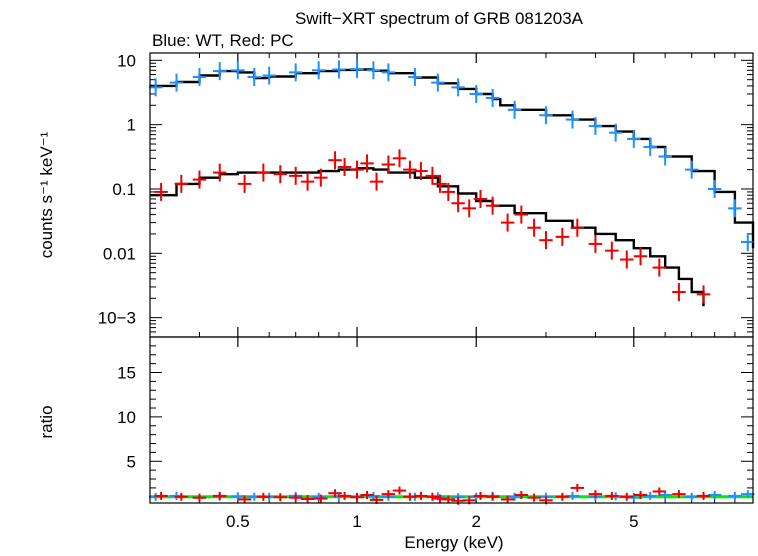 This screenshot has width=758, height=556. I want to click on x-tick-labels: 0.5 1 2 5, so click(432, 521).